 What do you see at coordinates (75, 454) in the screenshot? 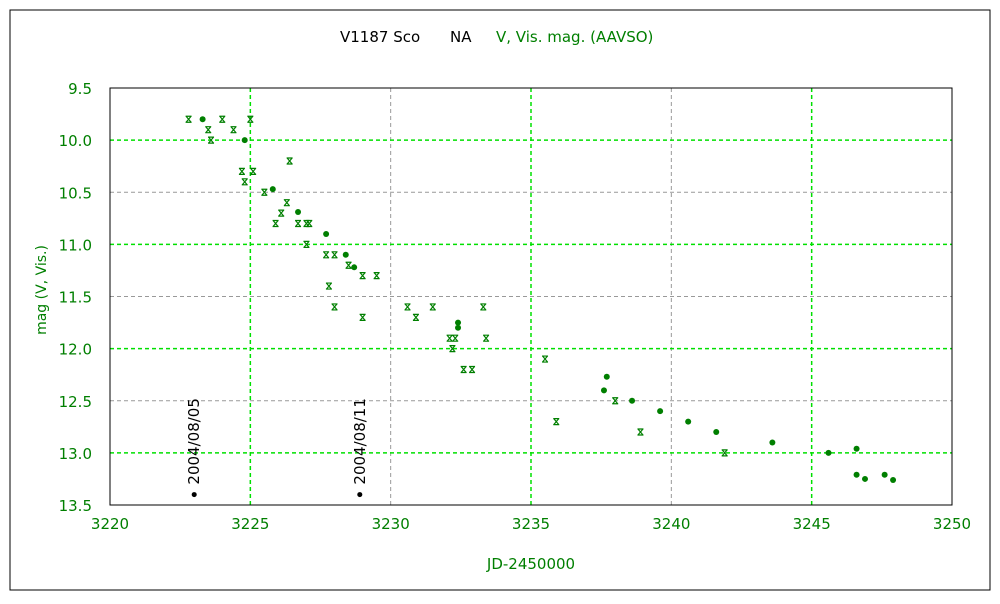
I see `y-tick-label: 13.0` at bounding box center [75, 454].